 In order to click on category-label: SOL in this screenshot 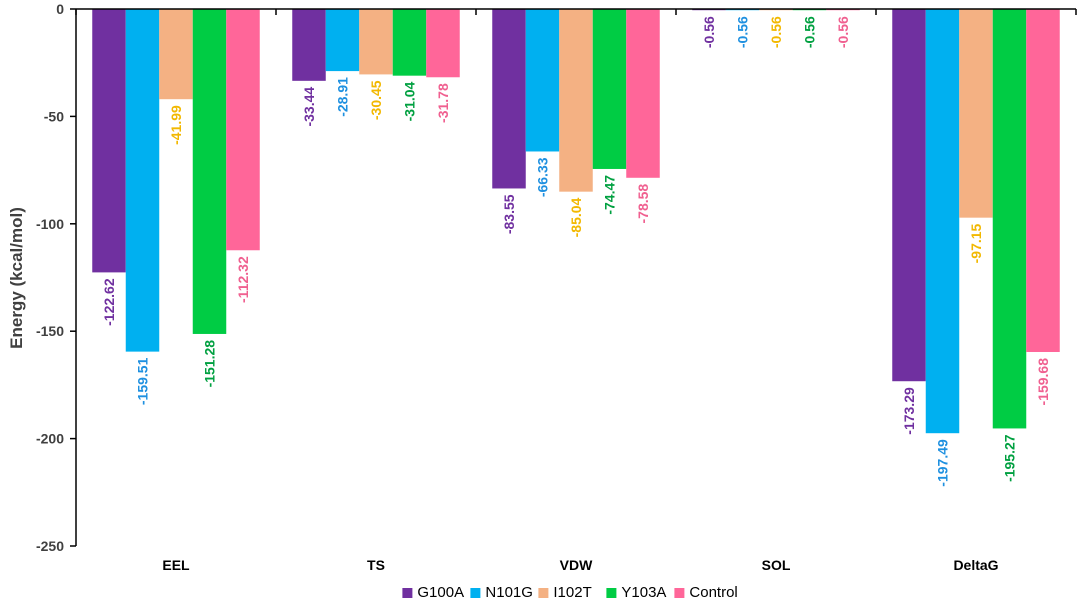, I will do `click(776, 565)`.